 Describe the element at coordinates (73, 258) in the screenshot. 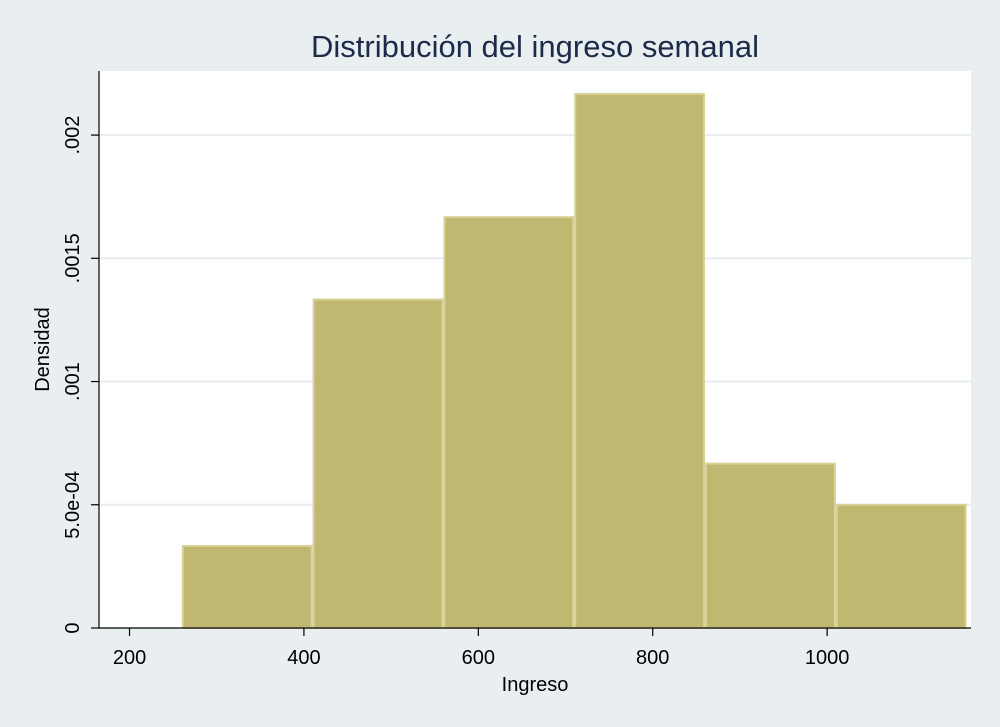

I see `y-tick-label-3: .0015` at that location.